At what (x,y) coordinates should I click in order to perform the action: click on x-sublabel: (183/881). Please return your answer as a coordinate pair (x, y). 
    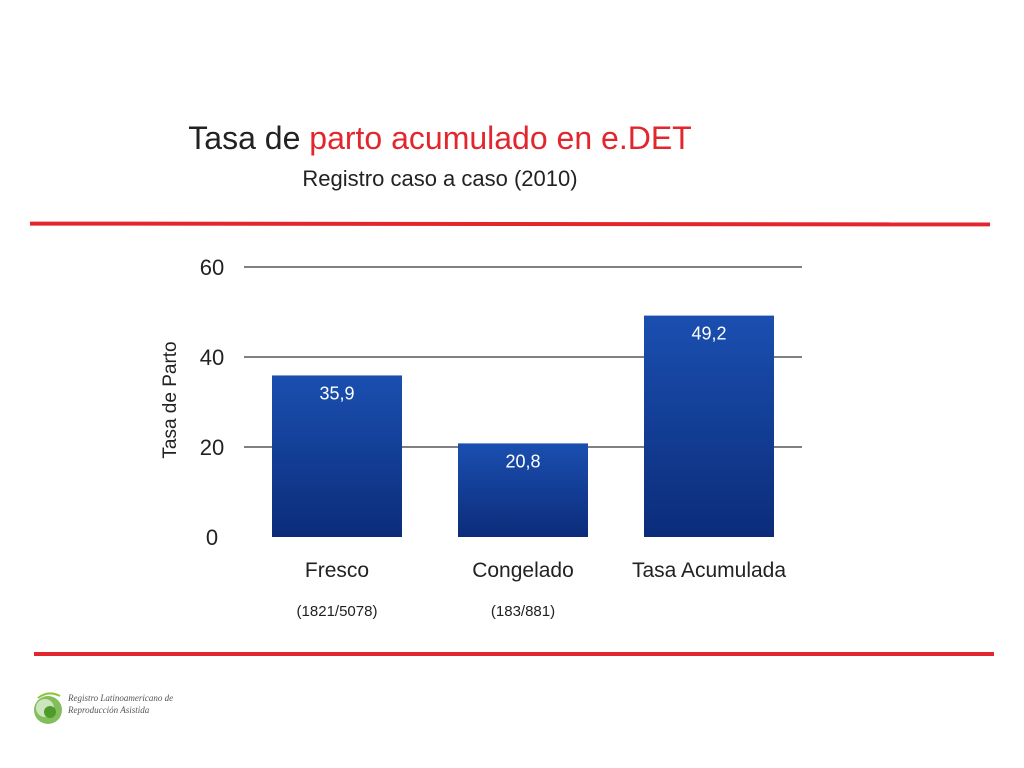
    Looking at the image, I should click on (523, 611).